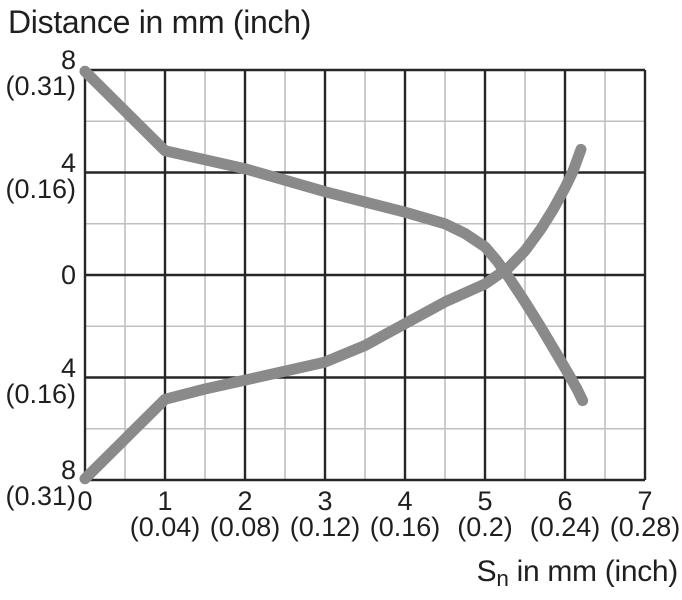 This screenshot has height=600, width=682. I want to click on x-axis-title-symbol: S, so click(486, 571).